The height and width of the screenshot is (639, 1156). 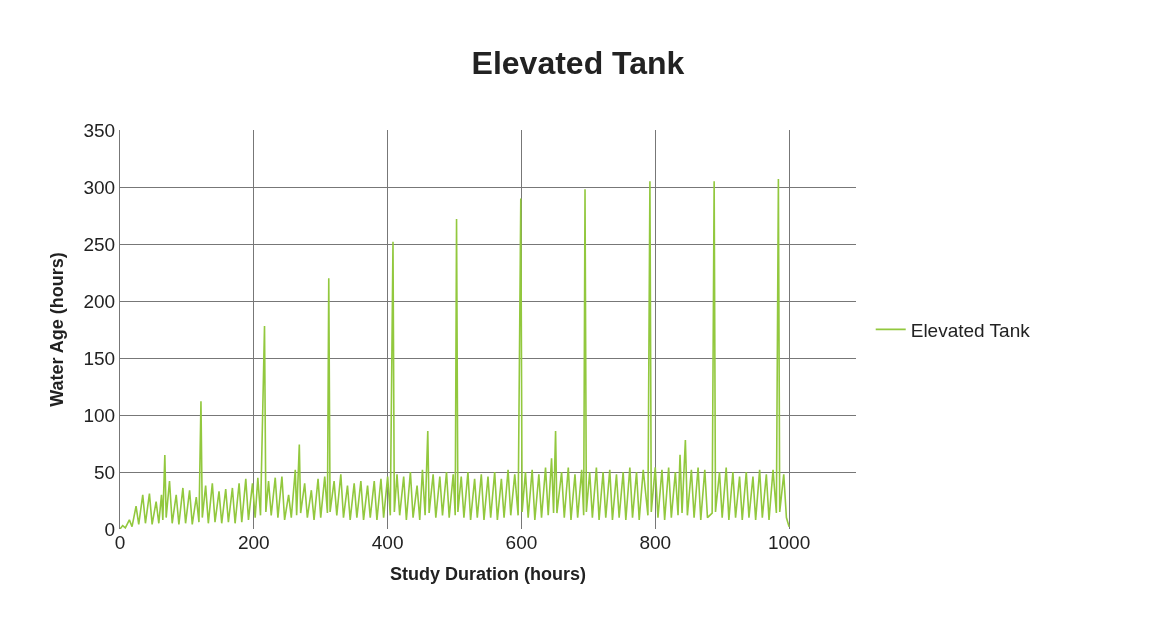 I want to click on y-tick-label: 150, so click(x=99, y=358).